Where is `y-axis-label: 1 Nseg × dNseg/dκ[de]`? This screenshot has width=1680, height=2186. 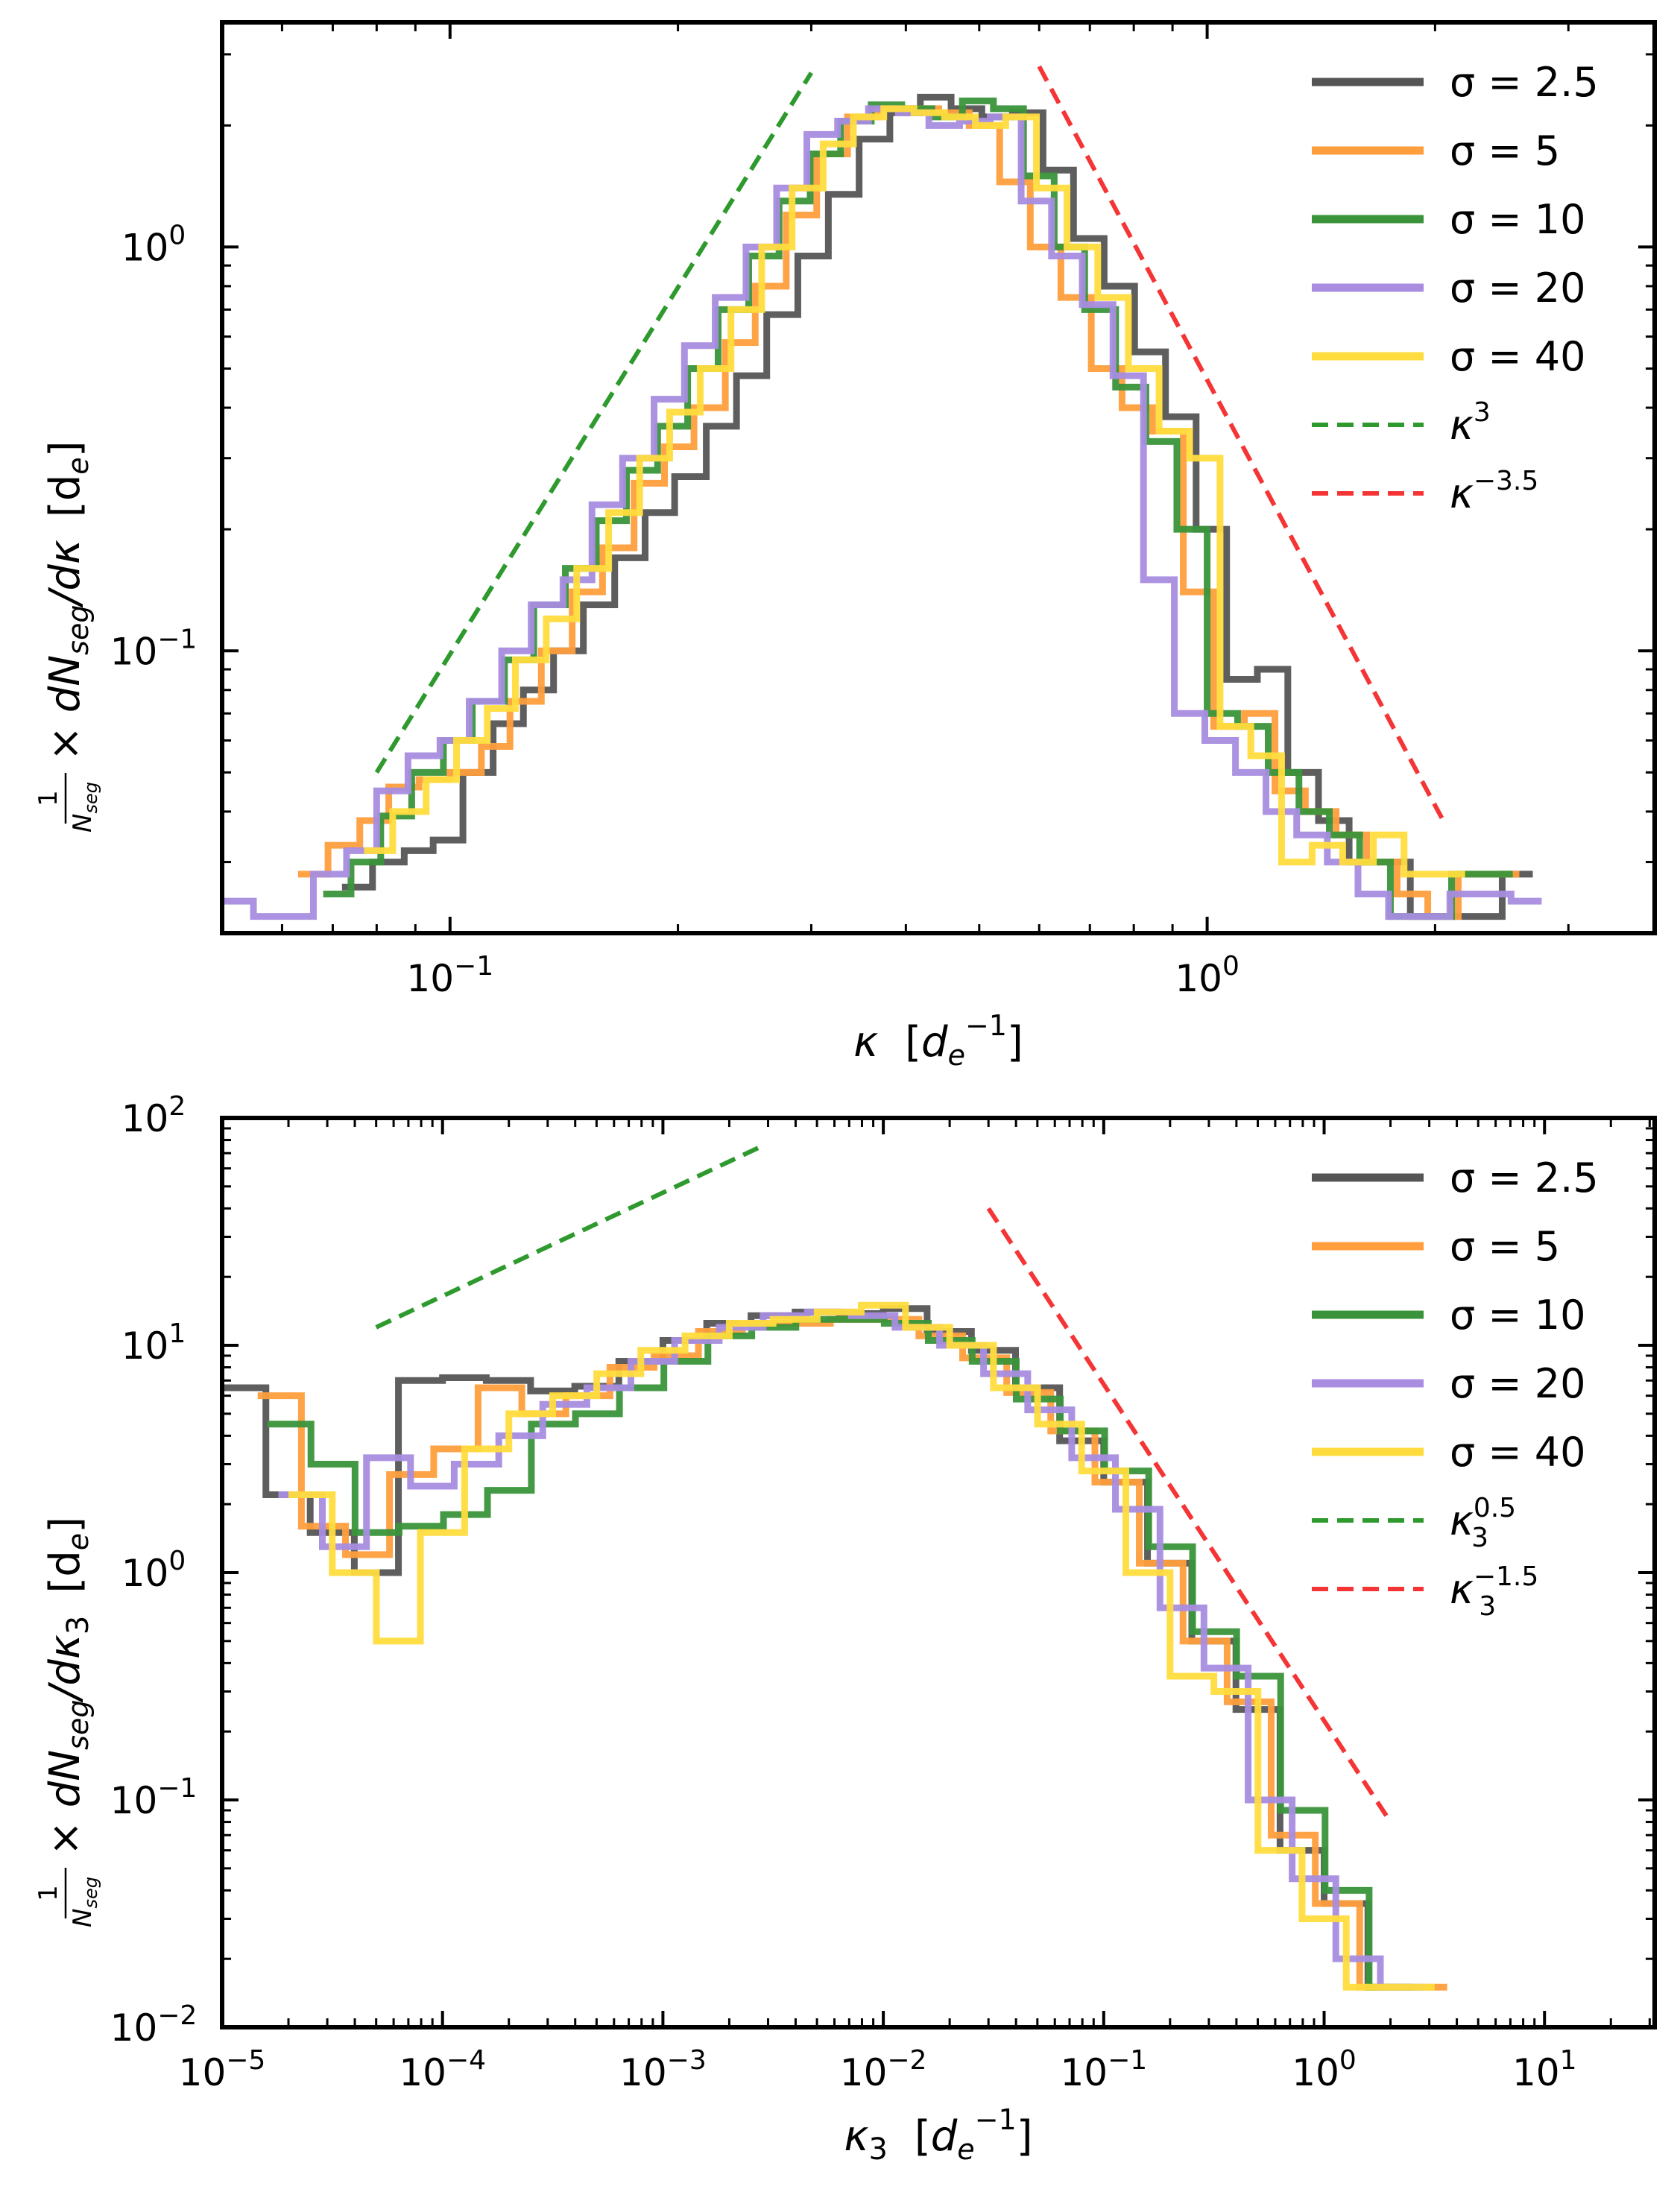
y-axis-label: 1 Nseg × dNseg/dκ[de] is located at coordinates (67, 636).